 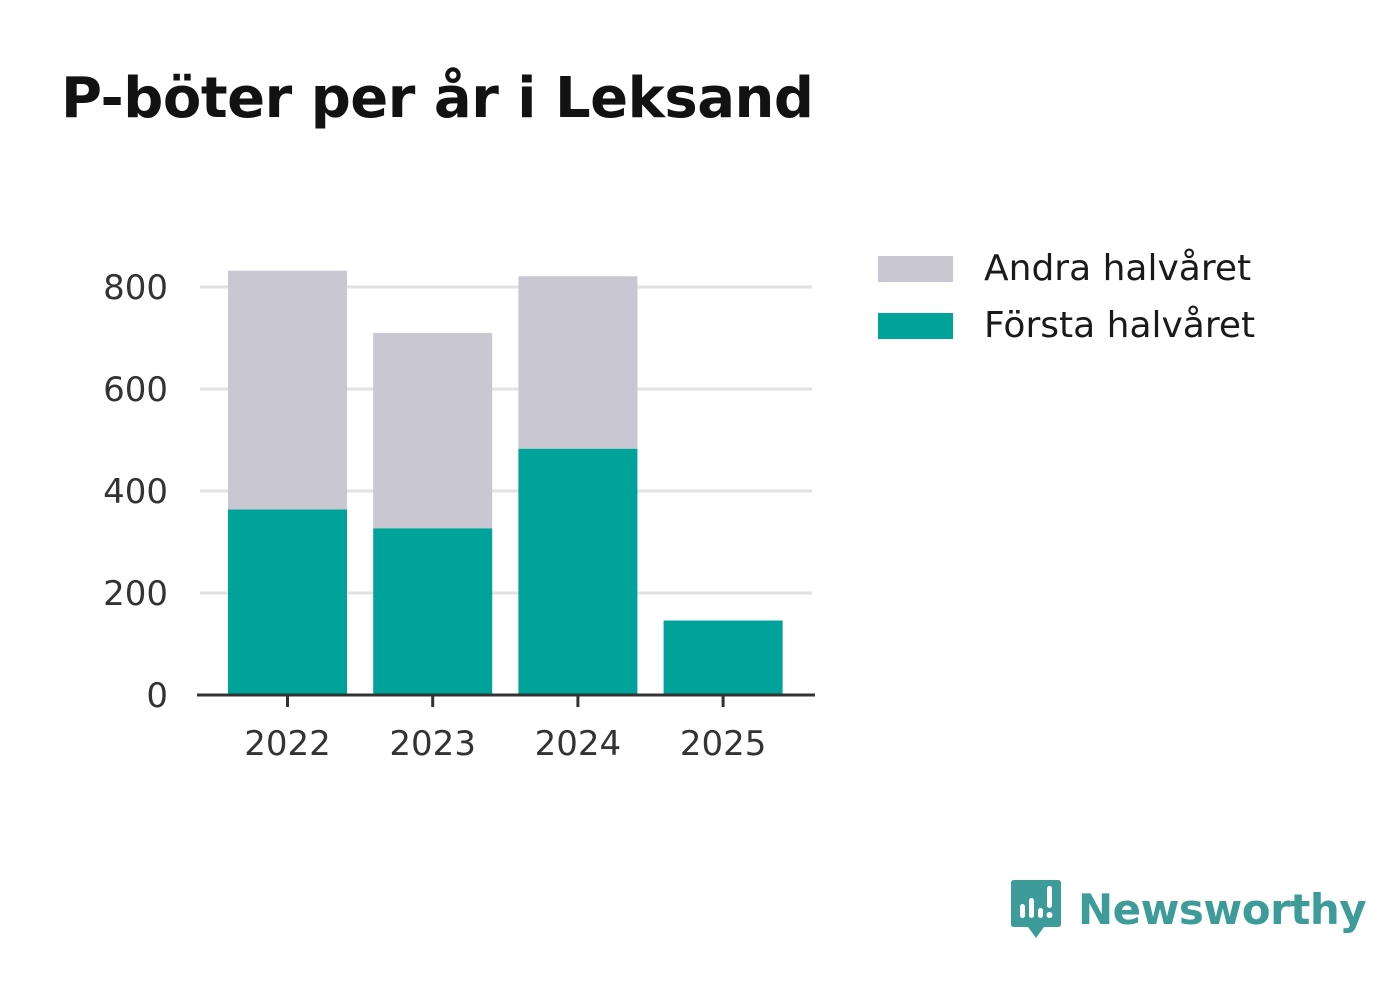 What do you see at coordinates (432, 744) in the screenshot?
I see `x-tick-label: 2023` at bounding box center [432, 744].